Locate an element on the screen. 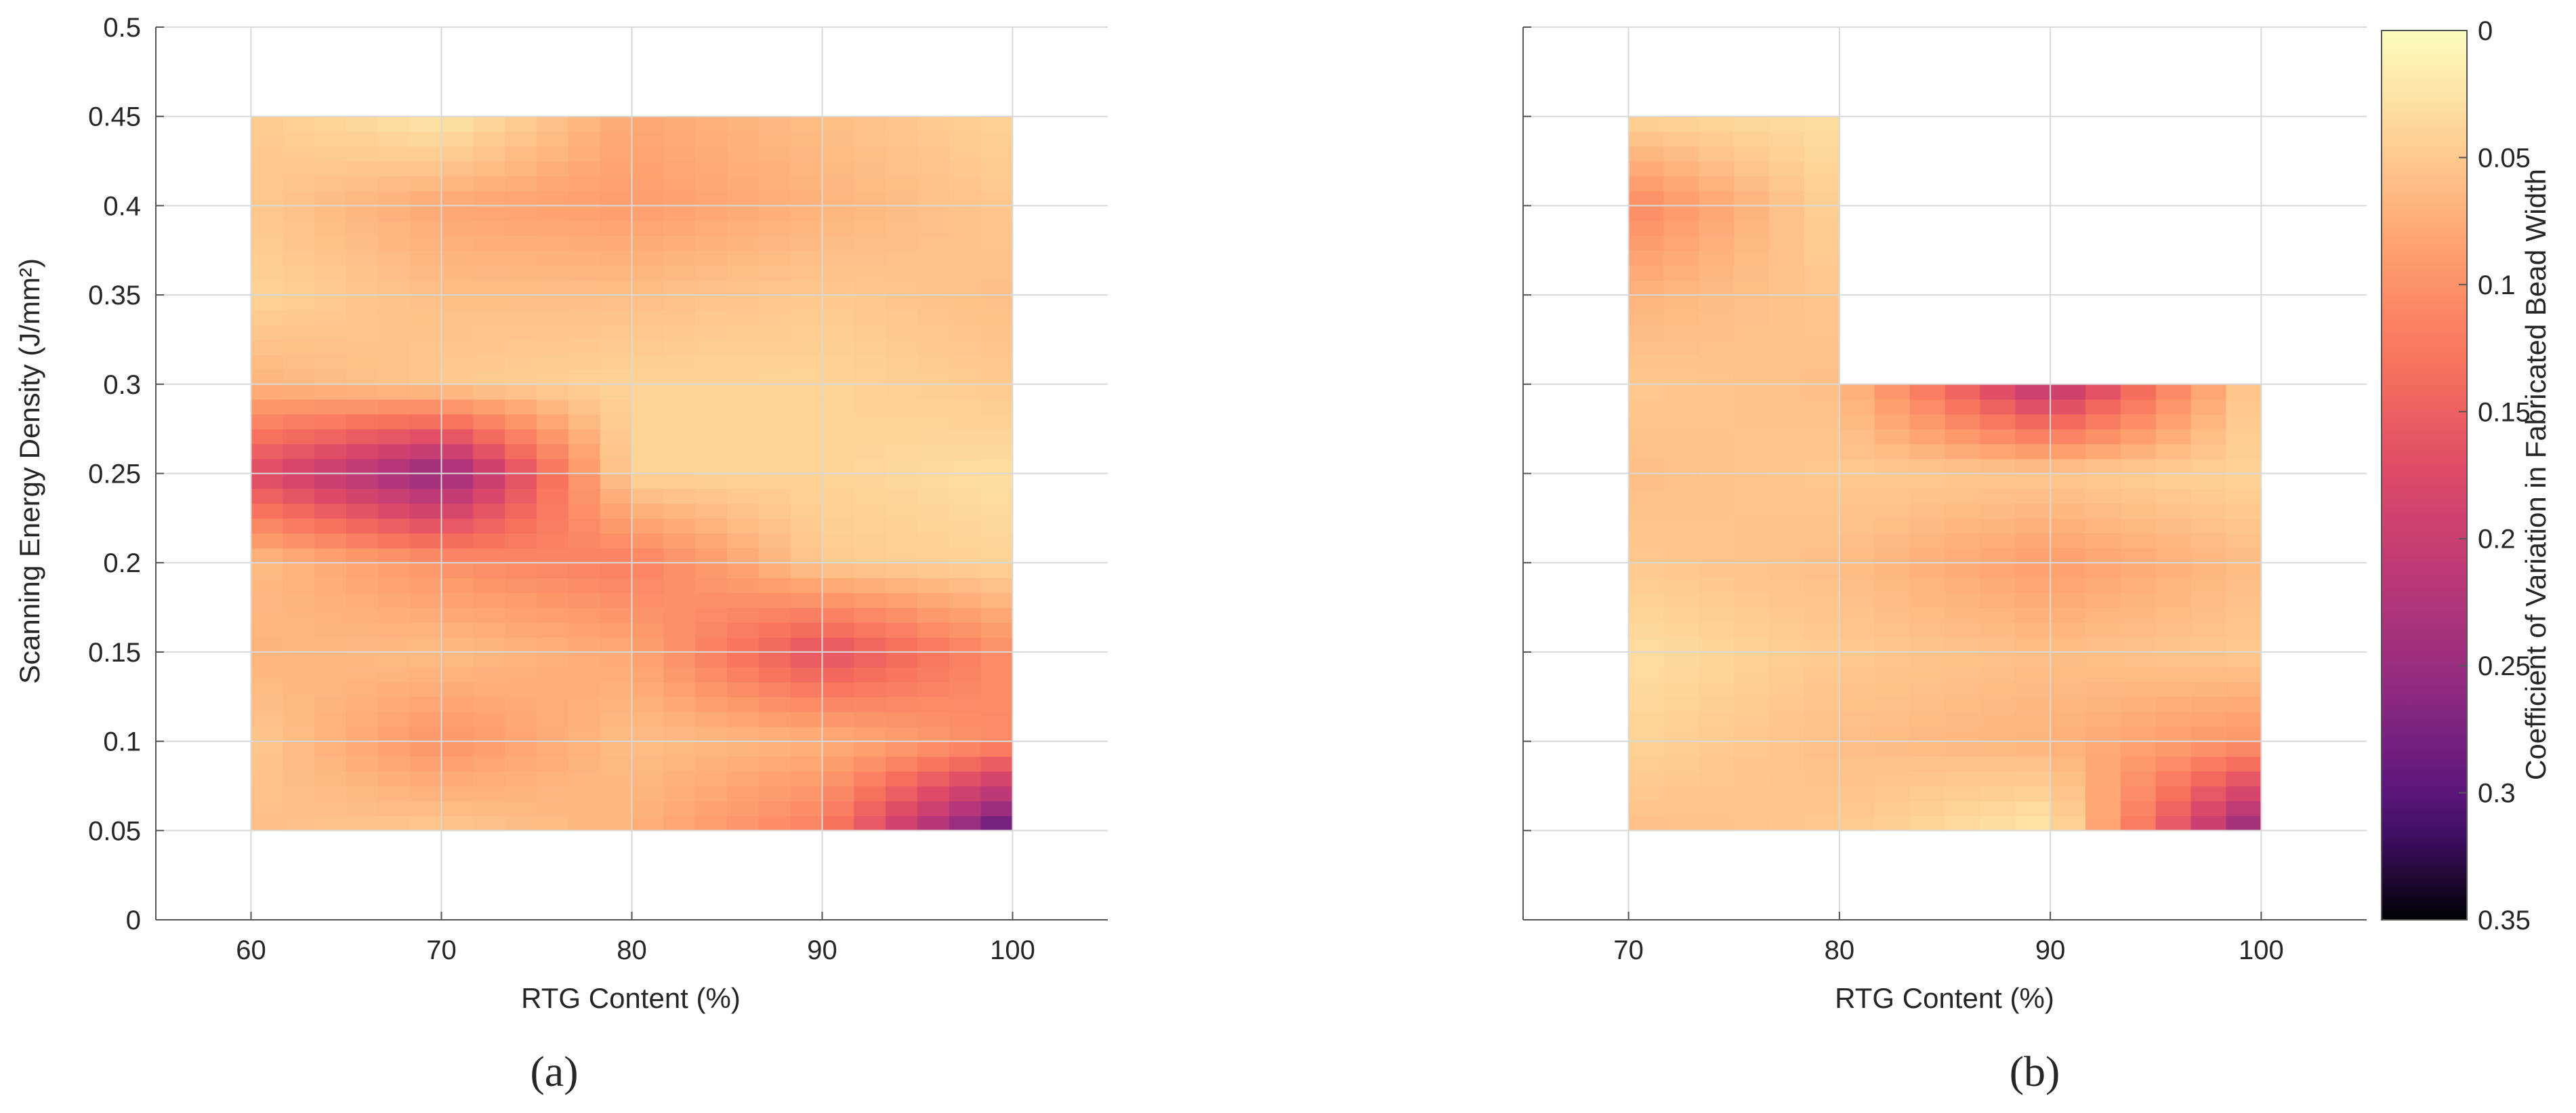 The height and width of the screenshot is (1113, 2576). panel-a-y-tick-label: 0.2 is located at coordinates (122, 563).